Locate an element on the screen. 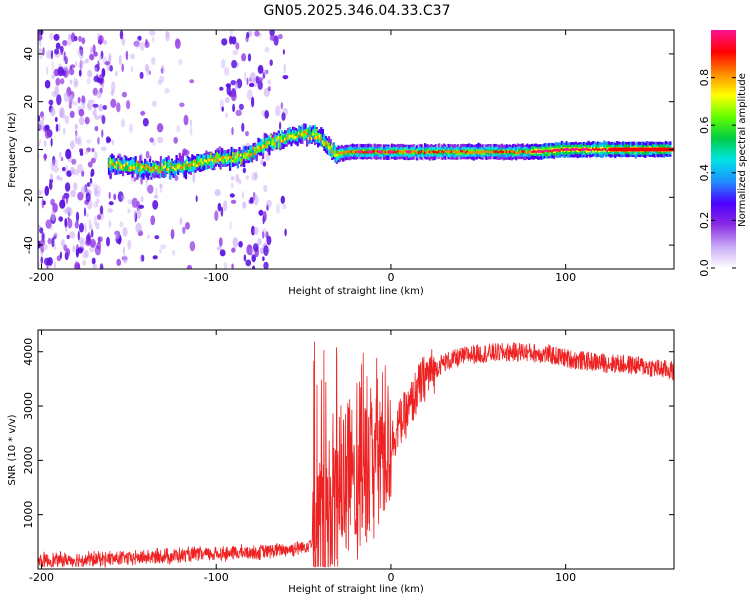 This screenshot has height=600, width=750. y-tick-label: -20 is located at coordinates (28, 197).